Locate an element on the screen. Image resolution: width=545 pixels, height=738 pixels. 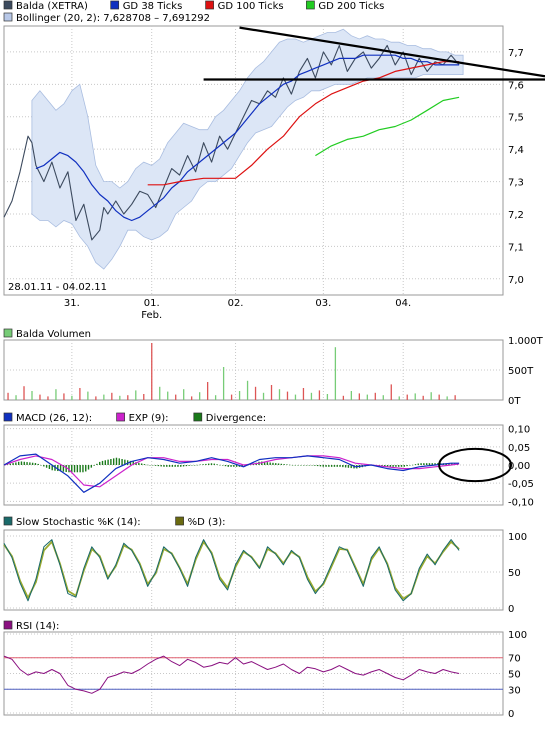
volume-y-tick: 1.000T is located at coordinates (526, 341).